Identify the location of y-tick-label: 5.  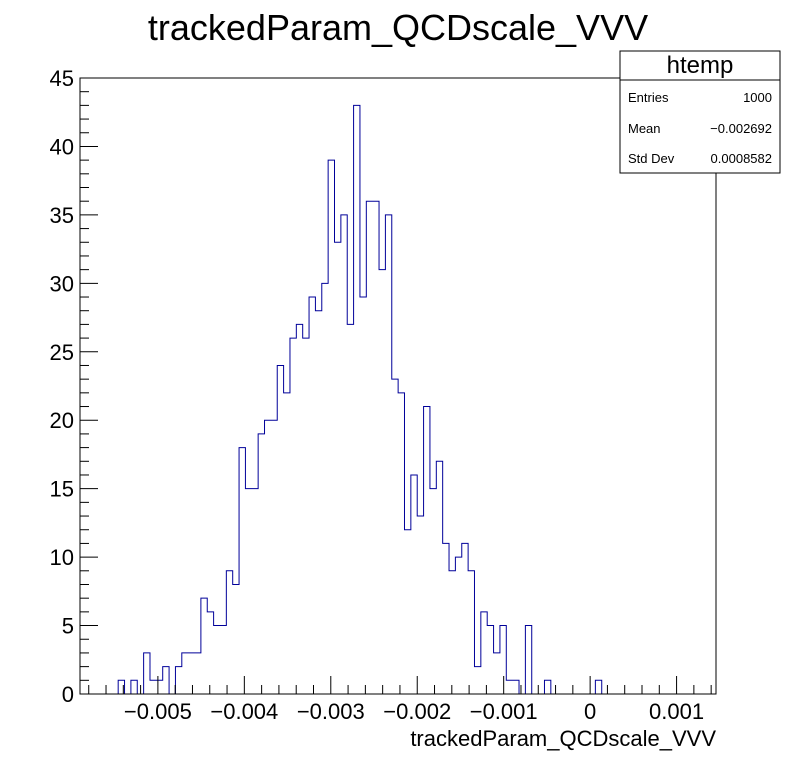
(68, 626).